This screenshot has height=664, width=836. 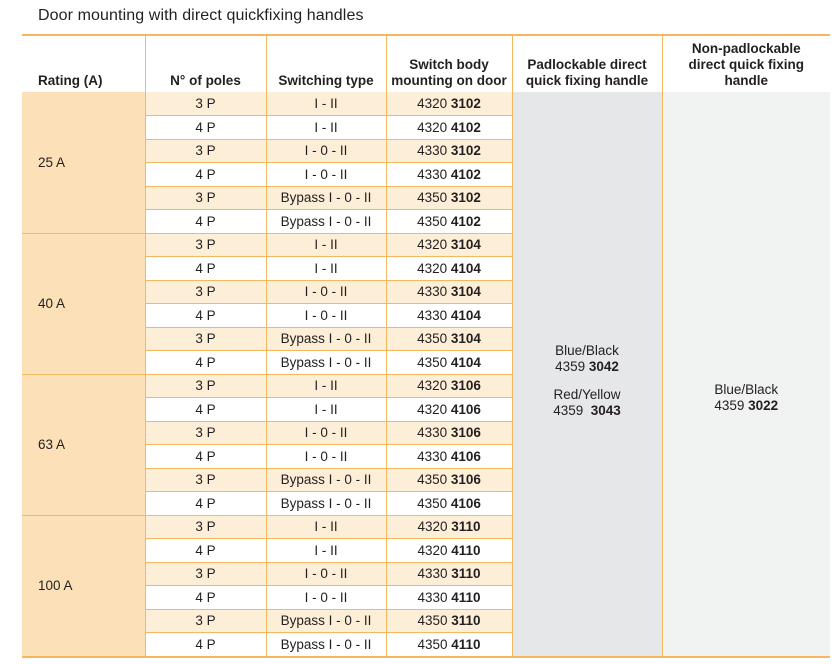 I want to click on switch-body-code-cell: 4330 3102, so click(x=449, y=151).